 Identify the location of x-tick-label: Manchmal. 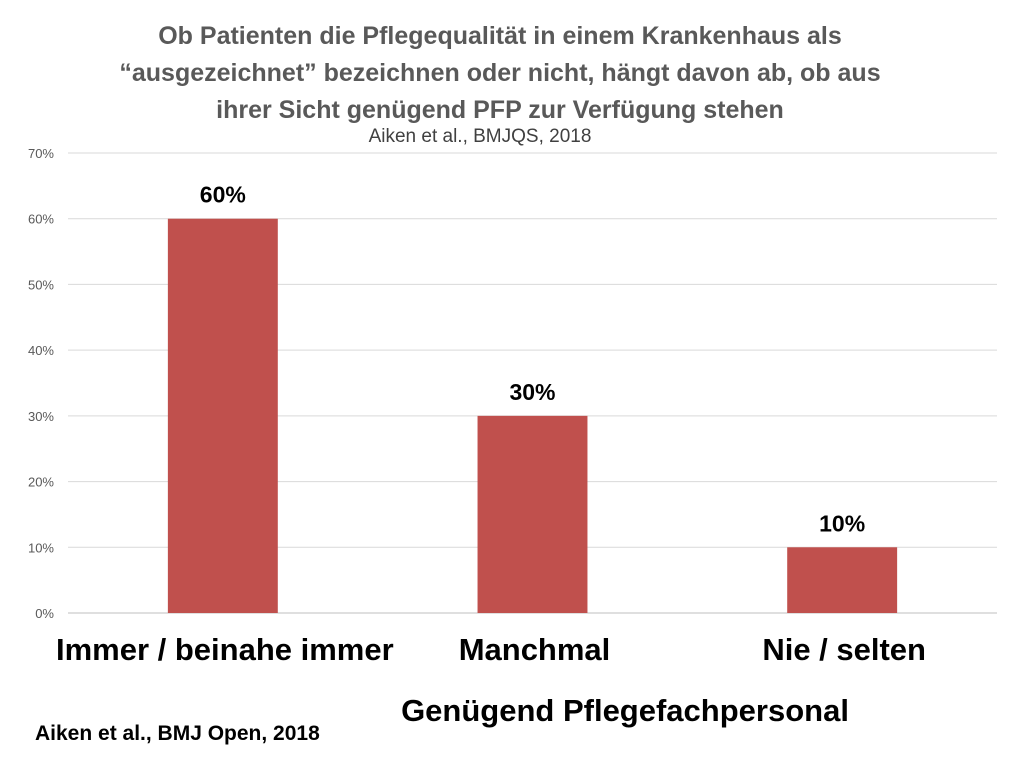
(535, 649).